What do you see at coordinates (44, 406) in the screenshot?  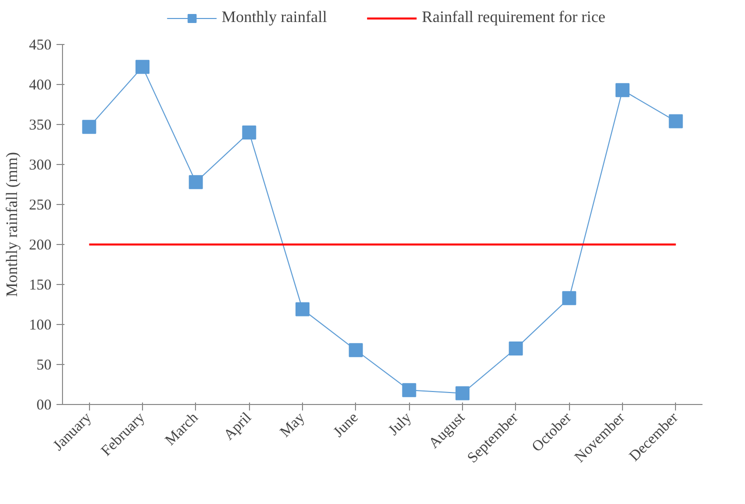 I see `y-tick-label: 00` at bounding box center [44, 406].